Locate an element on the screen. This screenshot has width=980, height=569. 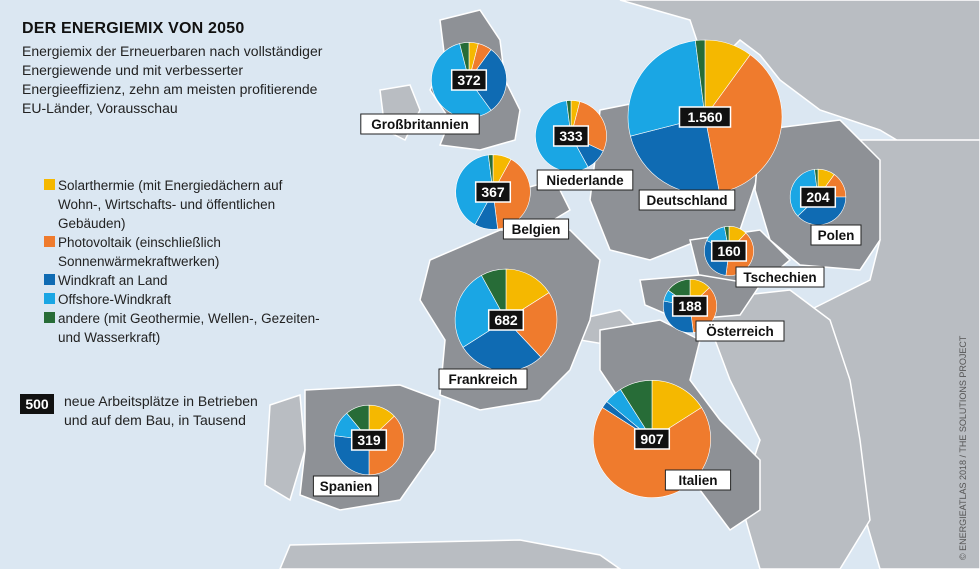
value-label: 907 is located at coordinates (652, 439).